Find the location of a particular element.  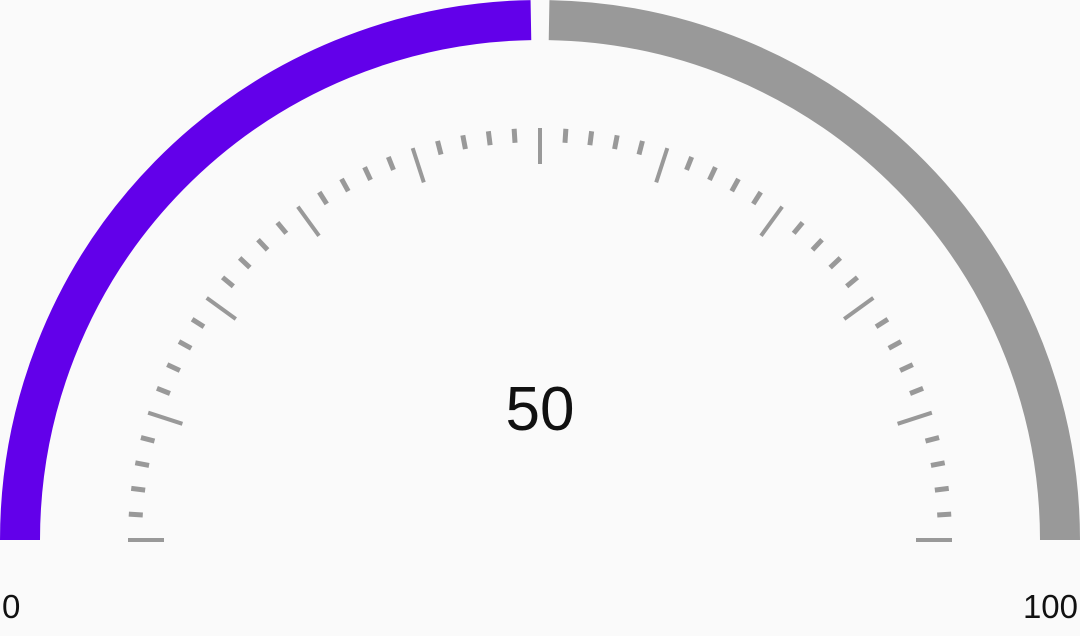

gauge-min-label: 0 is located at coordinates (11, 606).